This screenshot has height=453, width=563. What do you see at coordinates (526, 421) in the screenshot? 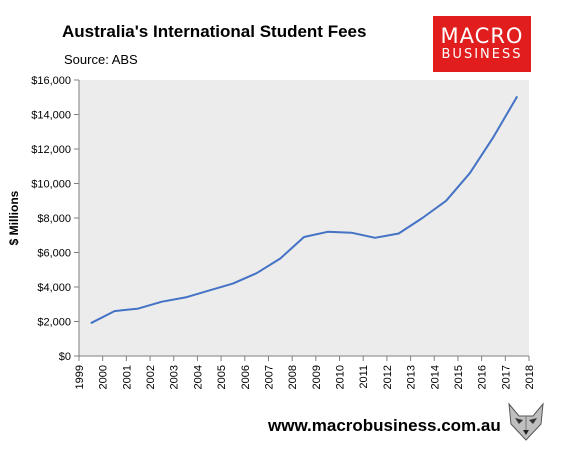
I see `wolf-head-icon` at bounding box center [526, 421].